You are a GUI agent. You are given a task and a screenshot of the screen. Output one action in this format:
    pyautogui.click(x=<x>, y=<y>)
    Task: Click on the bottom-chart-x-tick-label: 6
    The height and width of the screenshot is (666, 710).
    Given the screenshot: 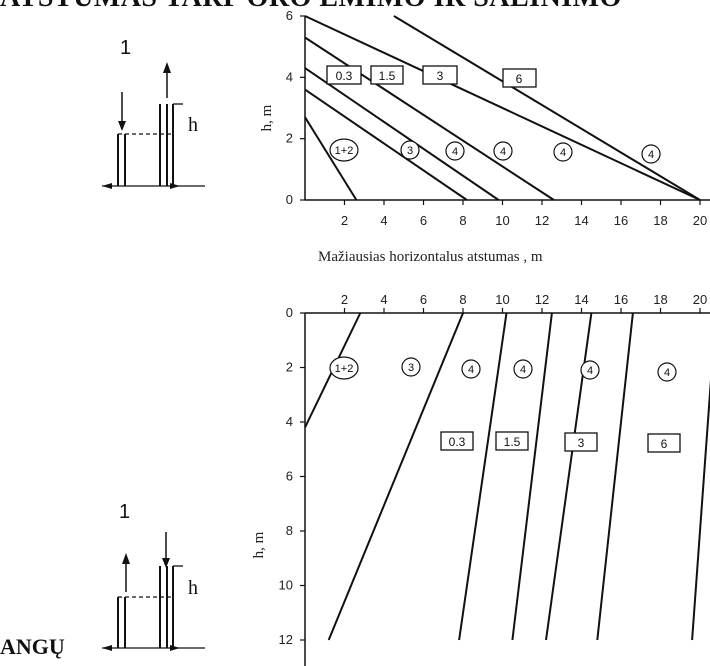 What is the action you would take?
    pyautogui.click(x=423, y=299)
    